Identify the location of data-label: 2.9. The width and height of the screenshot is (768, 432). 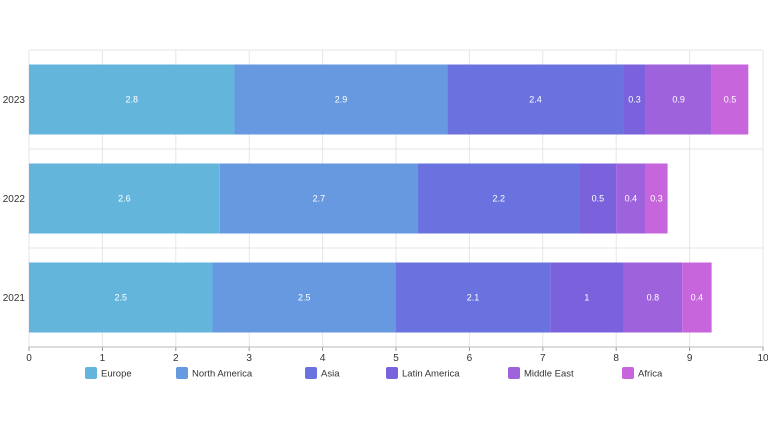
(341, 100).